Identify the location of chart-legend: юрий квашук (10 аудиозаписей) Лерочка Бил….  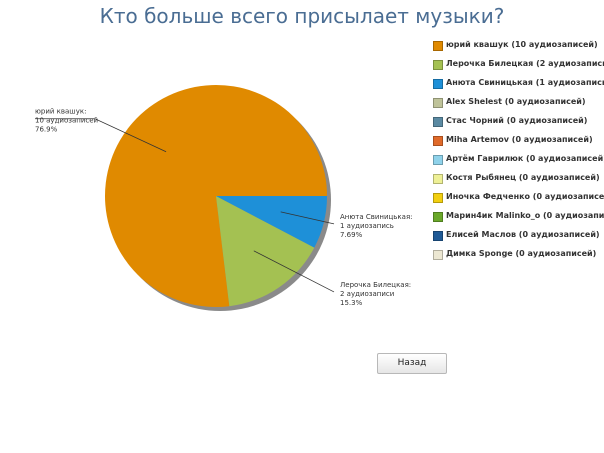
(517, 153).